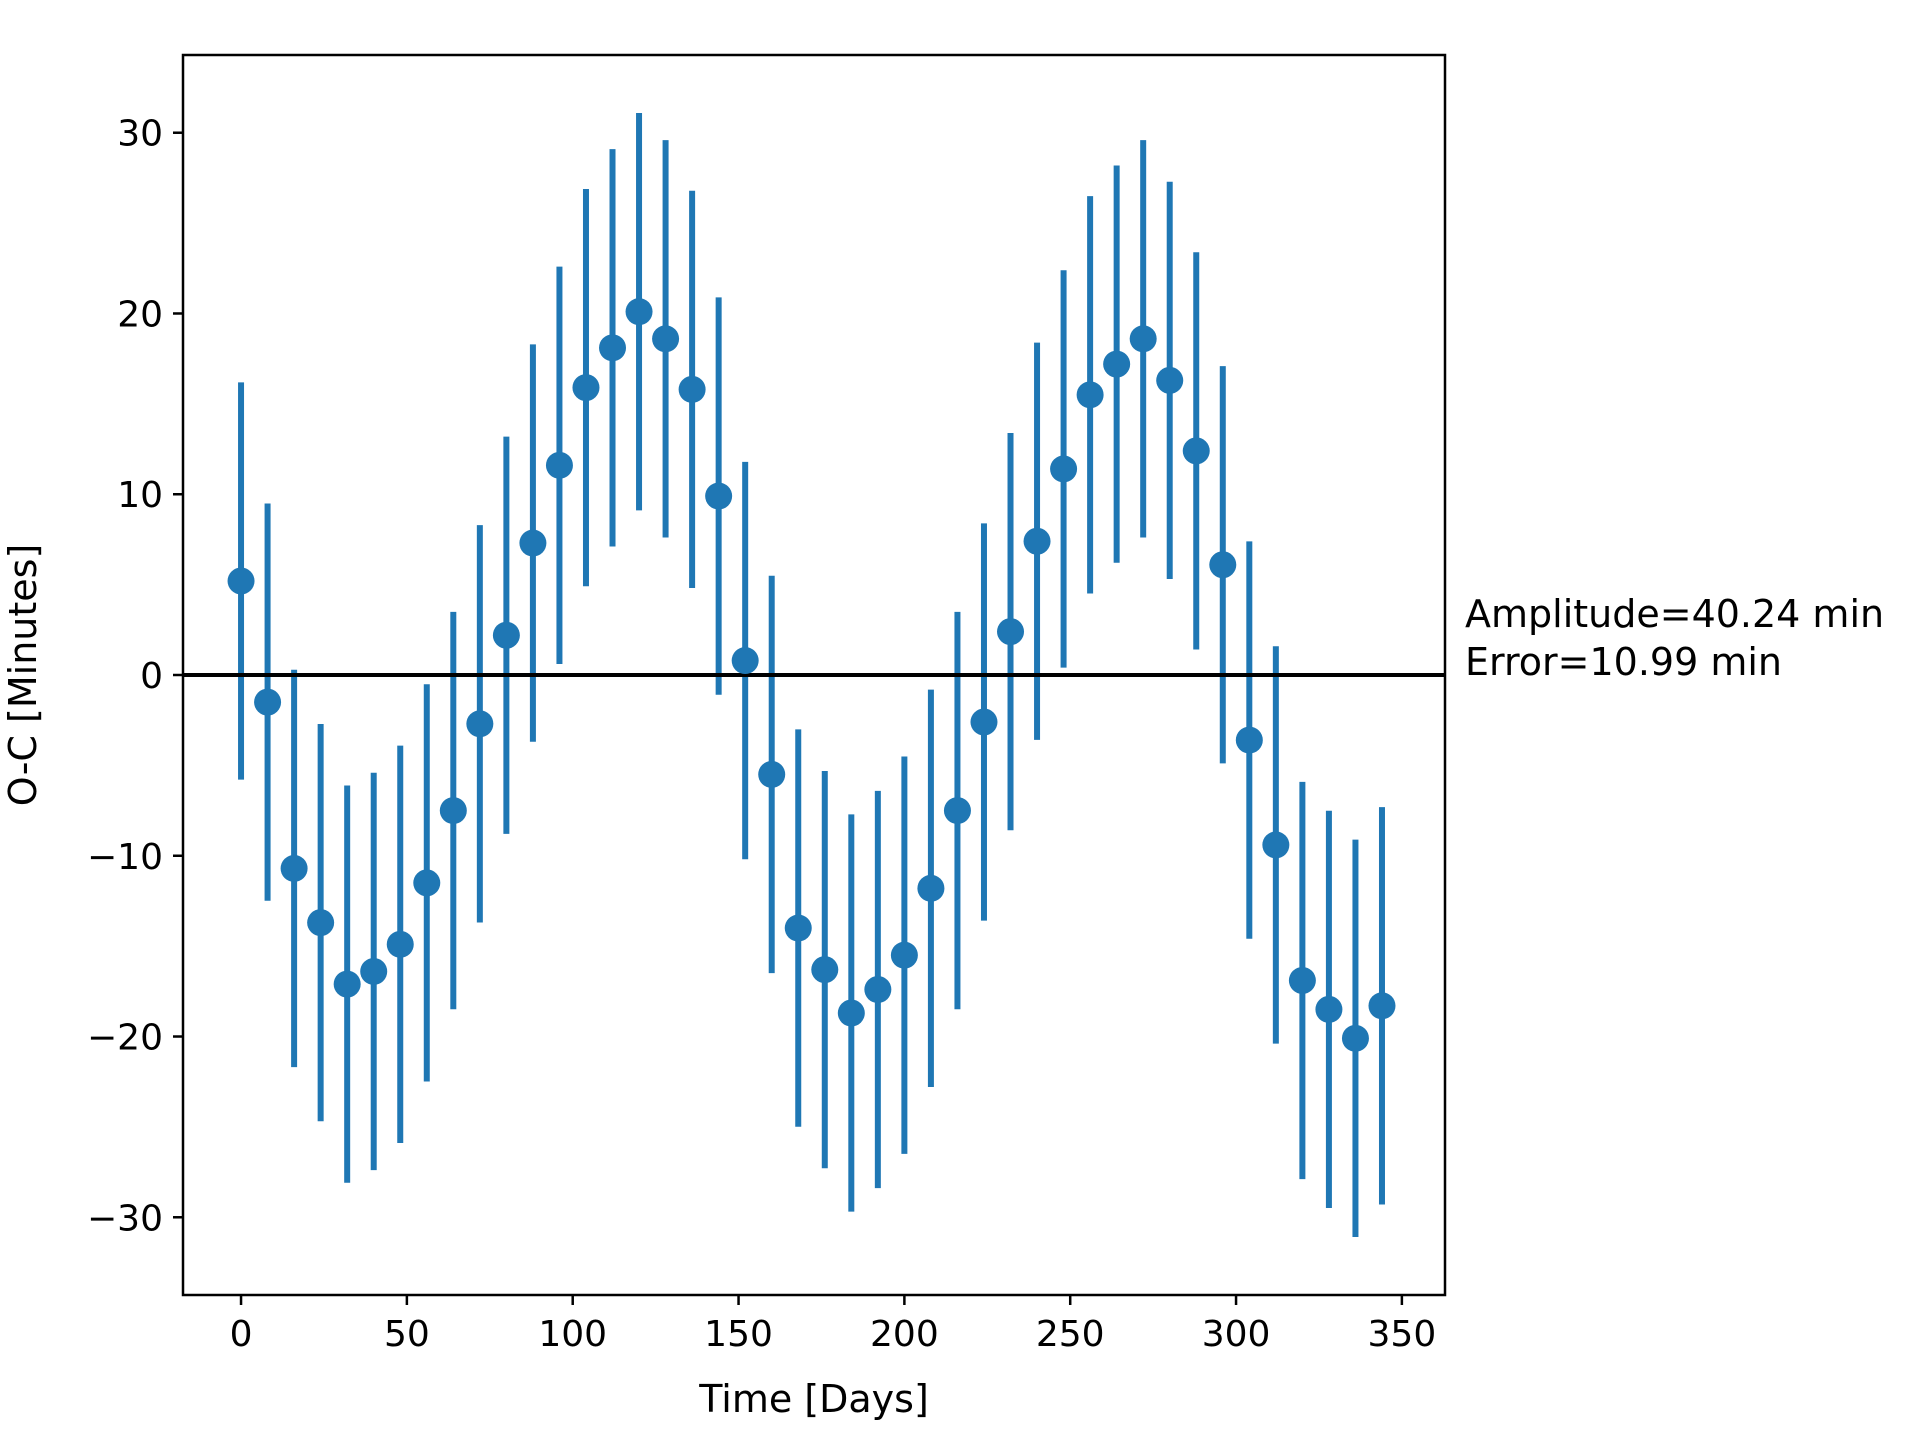 The image size is (1921, 1441). Describe the element at coordinates (813, 1399) in the screenshot. I see `x-axis-label: Time [Days]` at that location.